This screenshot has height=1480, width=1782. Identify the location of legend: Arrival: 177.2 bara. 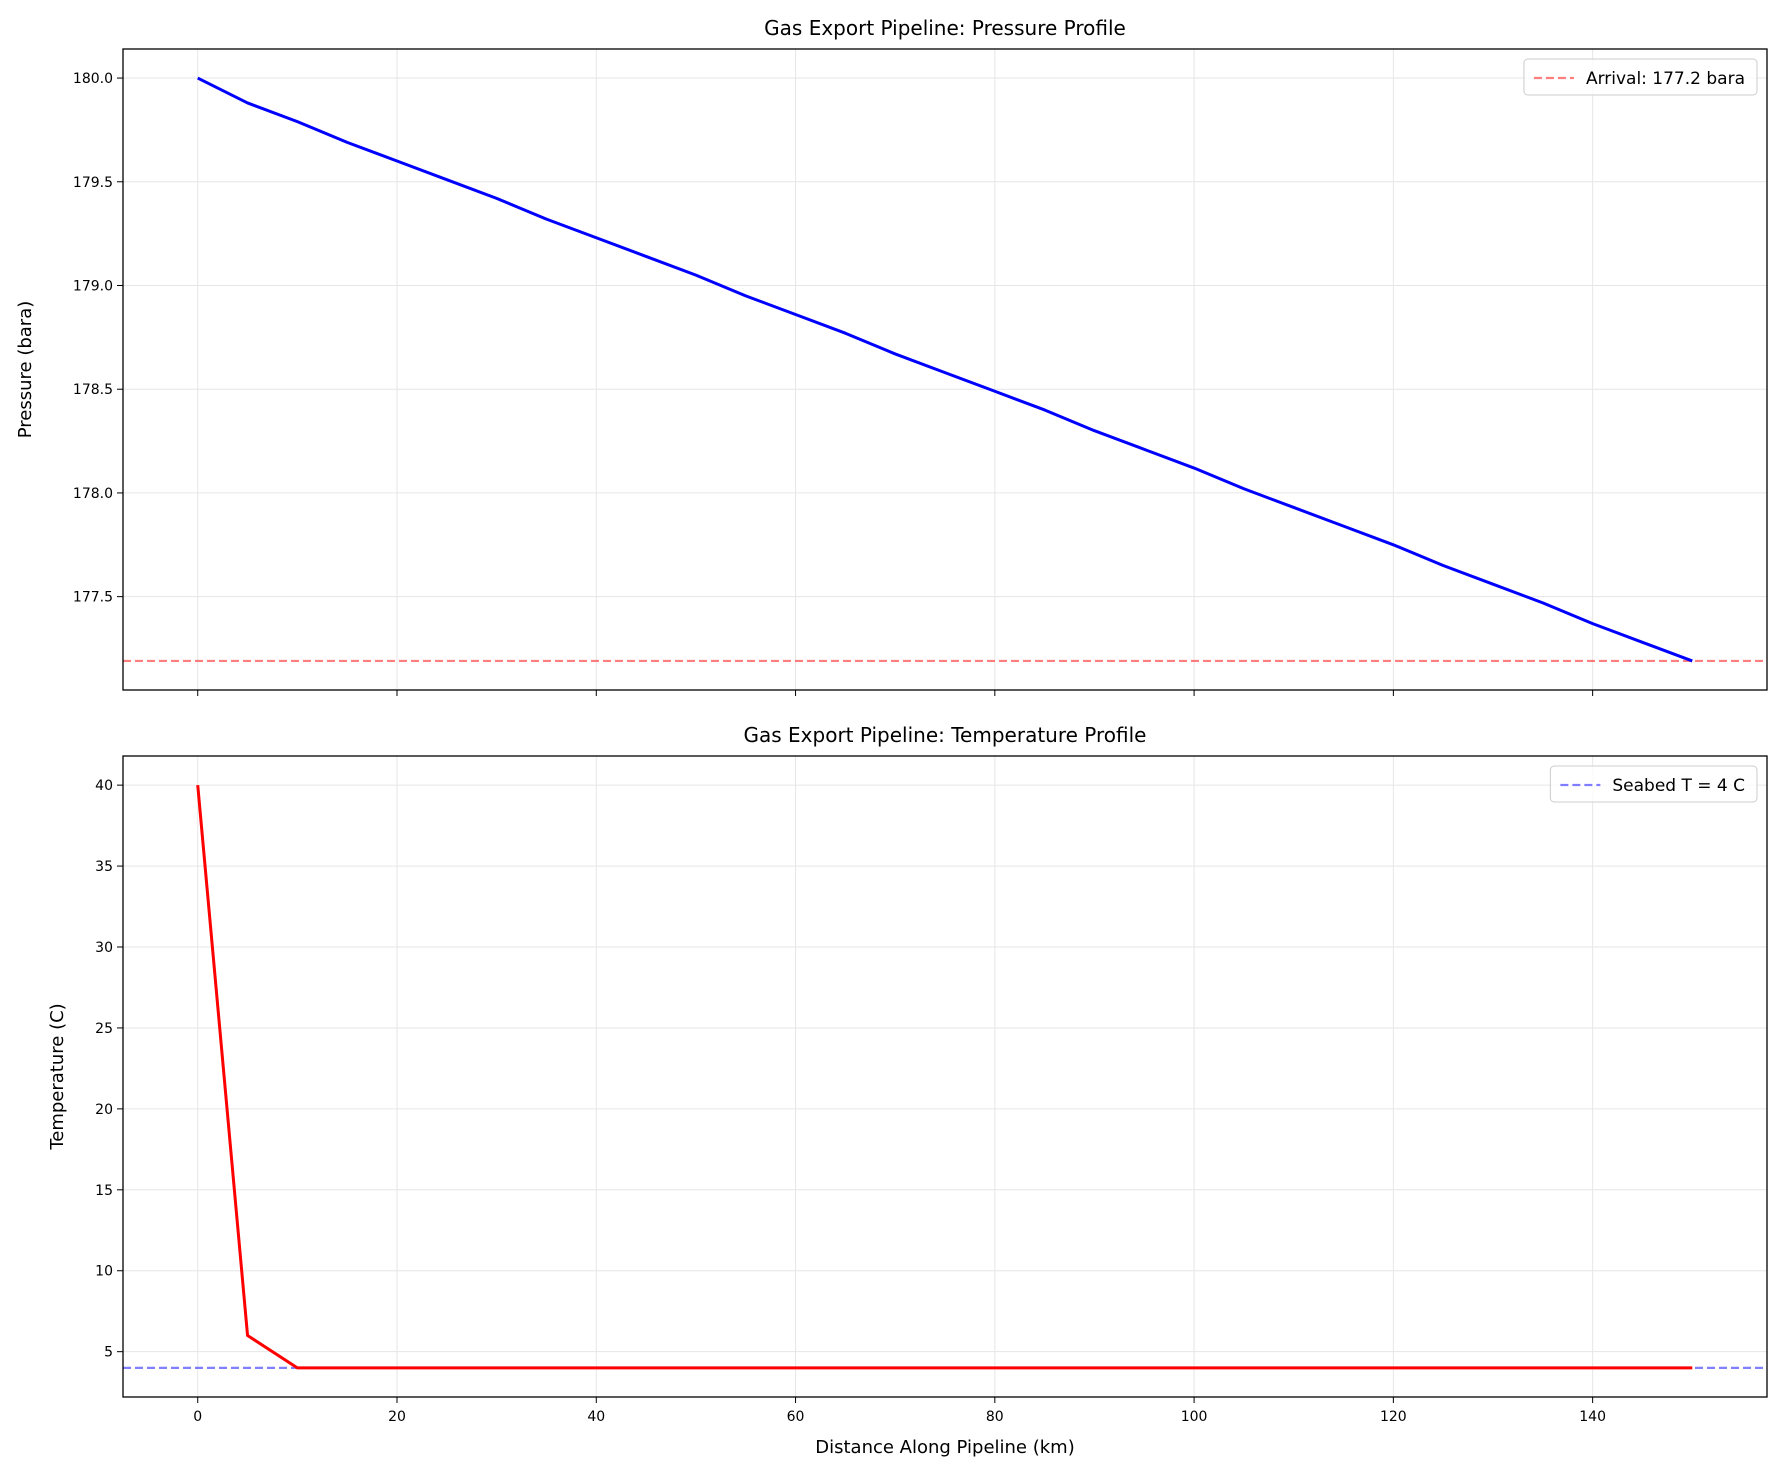
(1640, 77).